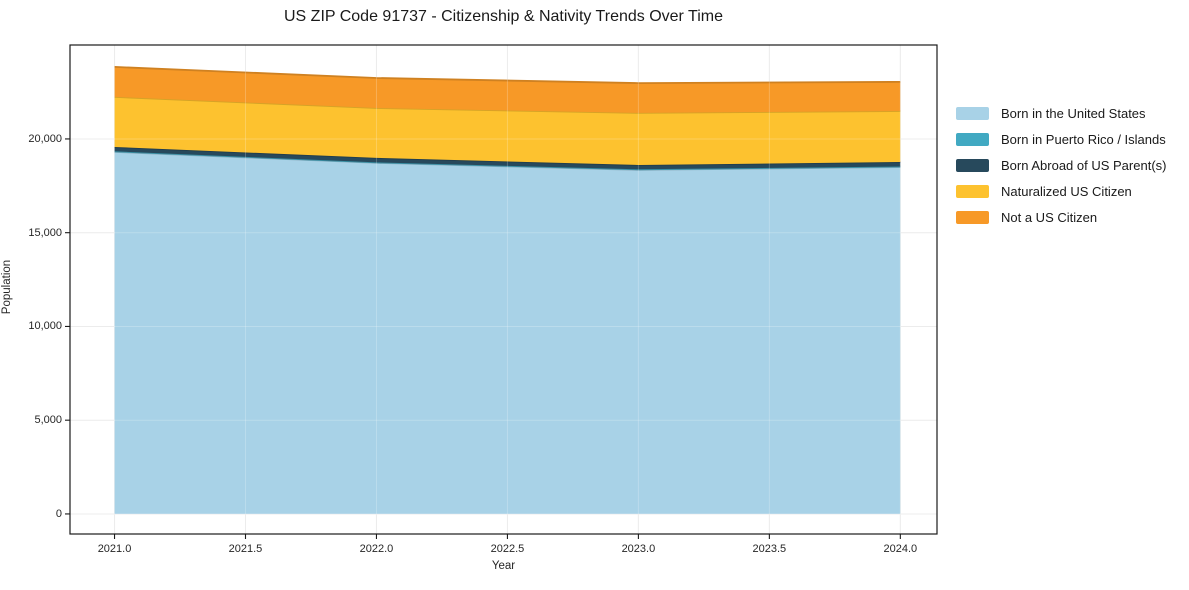 This screenshot has width=1189, height=590. What do you see at coordinates (900, 549) in the screenshot?
I see `x-tick-label: 2024.0` at bounding box center [900, 549].